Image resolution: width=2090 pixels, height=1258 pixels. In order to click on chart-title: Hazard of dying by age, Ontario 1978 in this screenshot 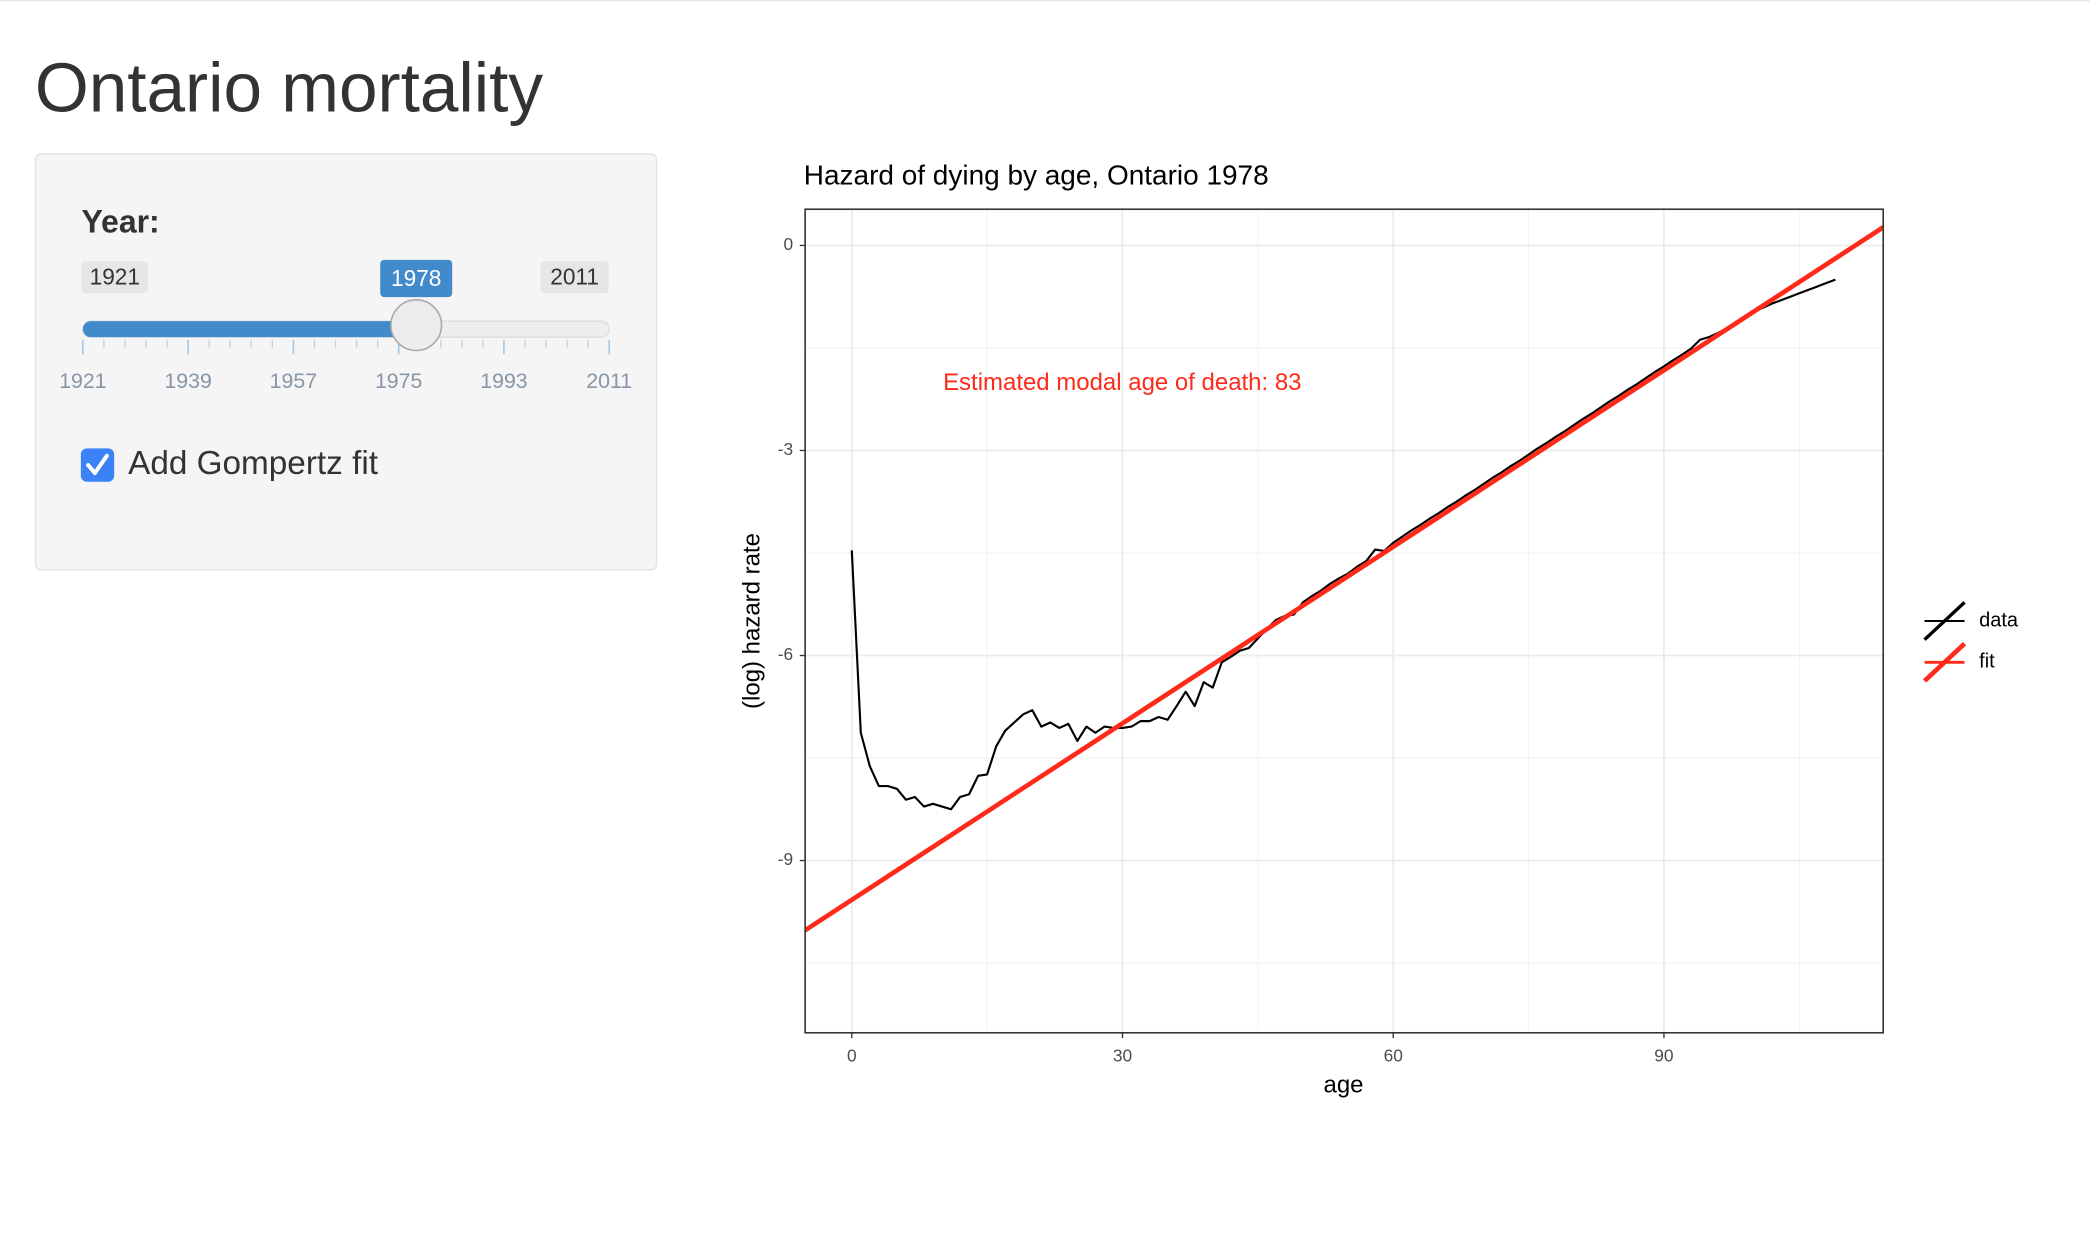, I will do `click(1036, 175)`.